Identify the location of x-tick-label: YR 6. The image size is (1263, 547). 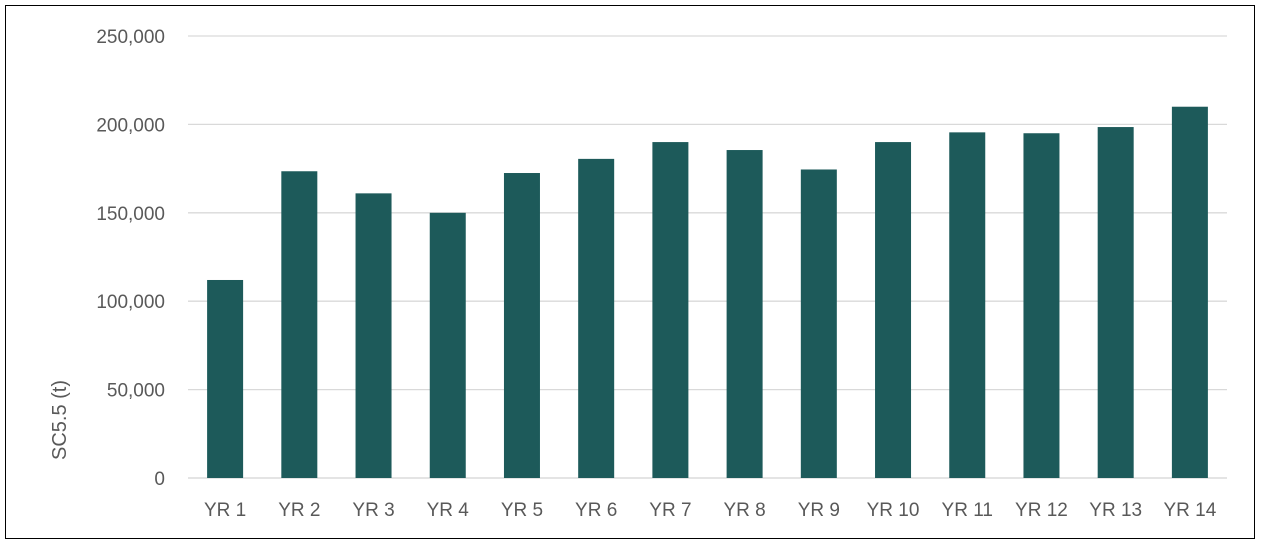
(596, 510).